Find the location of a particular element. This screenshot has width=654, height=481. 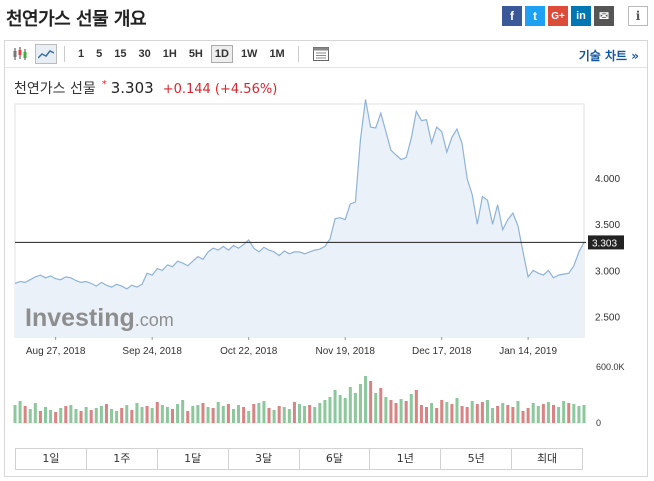

range-button-3: 3달 is located at coordinates (264, 459).